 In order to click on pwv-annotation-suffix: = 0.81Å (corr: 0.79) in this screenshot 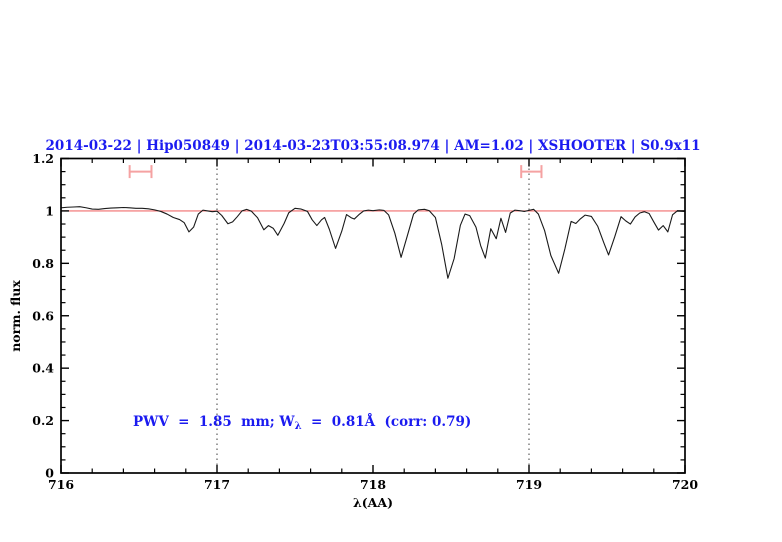, I will do `click(387, 422)`.